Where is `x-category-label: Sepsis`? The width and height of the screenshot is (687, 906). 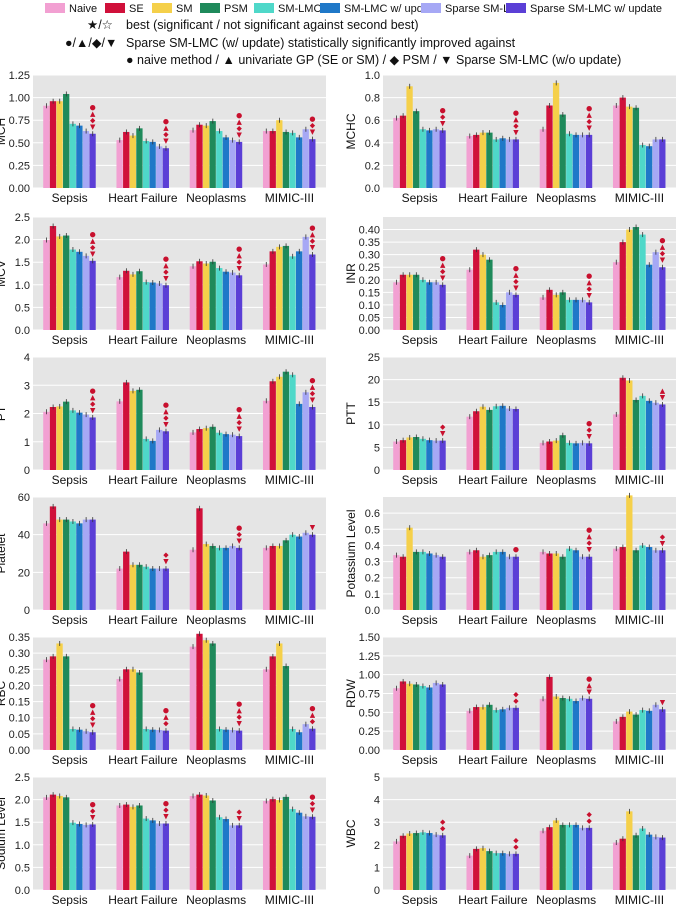 x-category-label: Sepsis is located at coordinates (420, 198).